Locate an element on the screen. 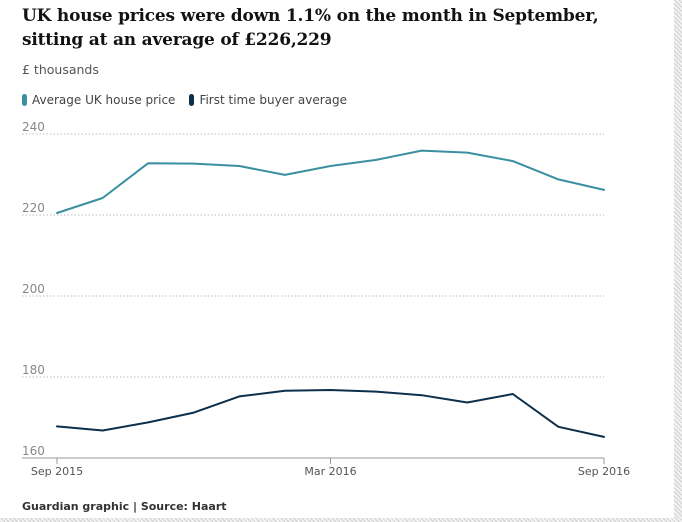 Image resolution: width=682 pixels, height=522 pixels. legend-label-average: Average UK house price is located at coordinates (104, 100).